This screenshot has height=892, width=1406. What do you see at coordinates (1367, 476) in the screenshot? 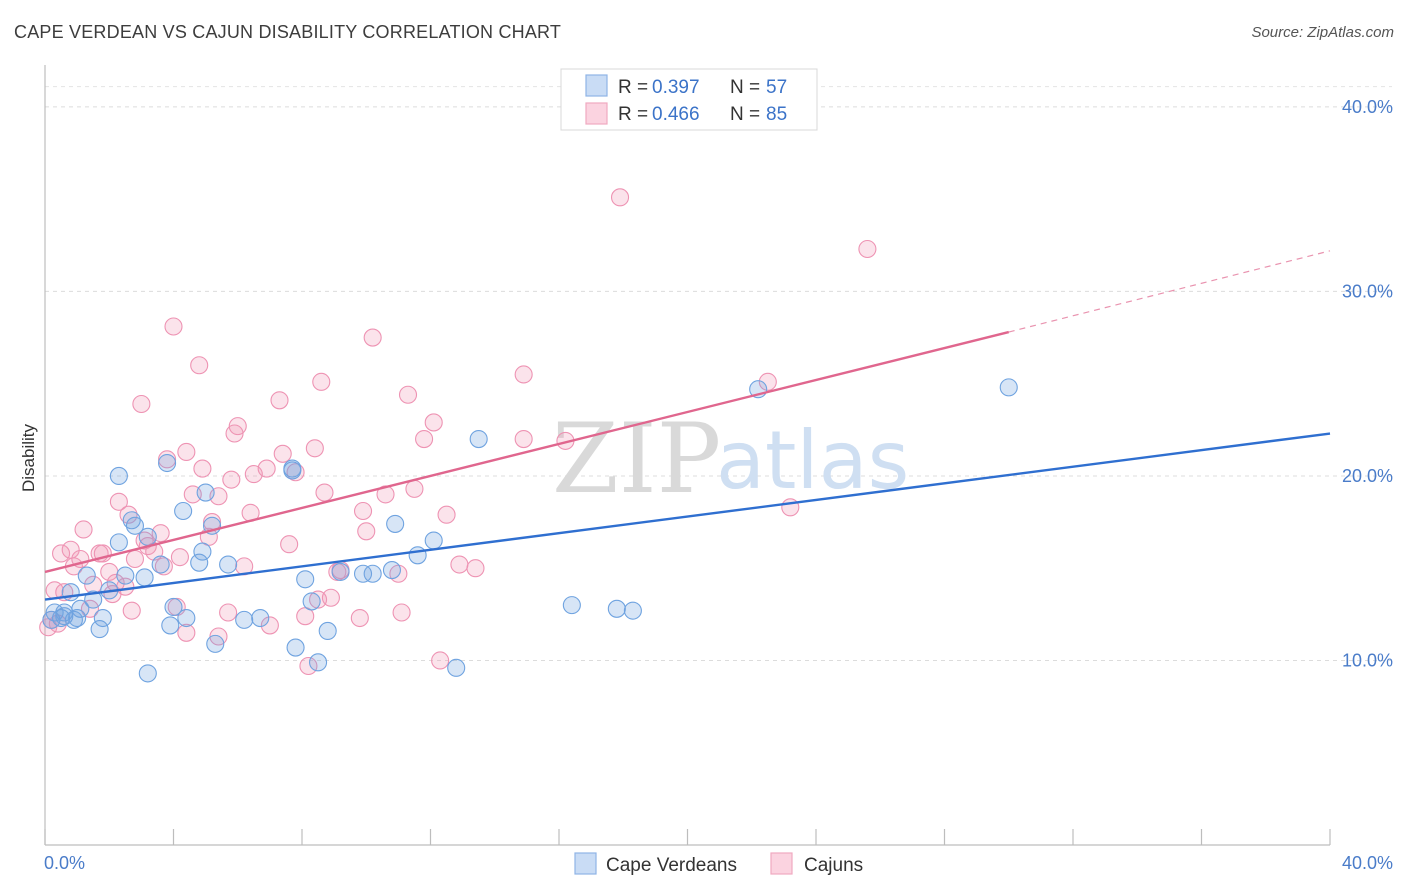
I see `y-tick-label: 20.0%` at bounding box center [1367, 476].